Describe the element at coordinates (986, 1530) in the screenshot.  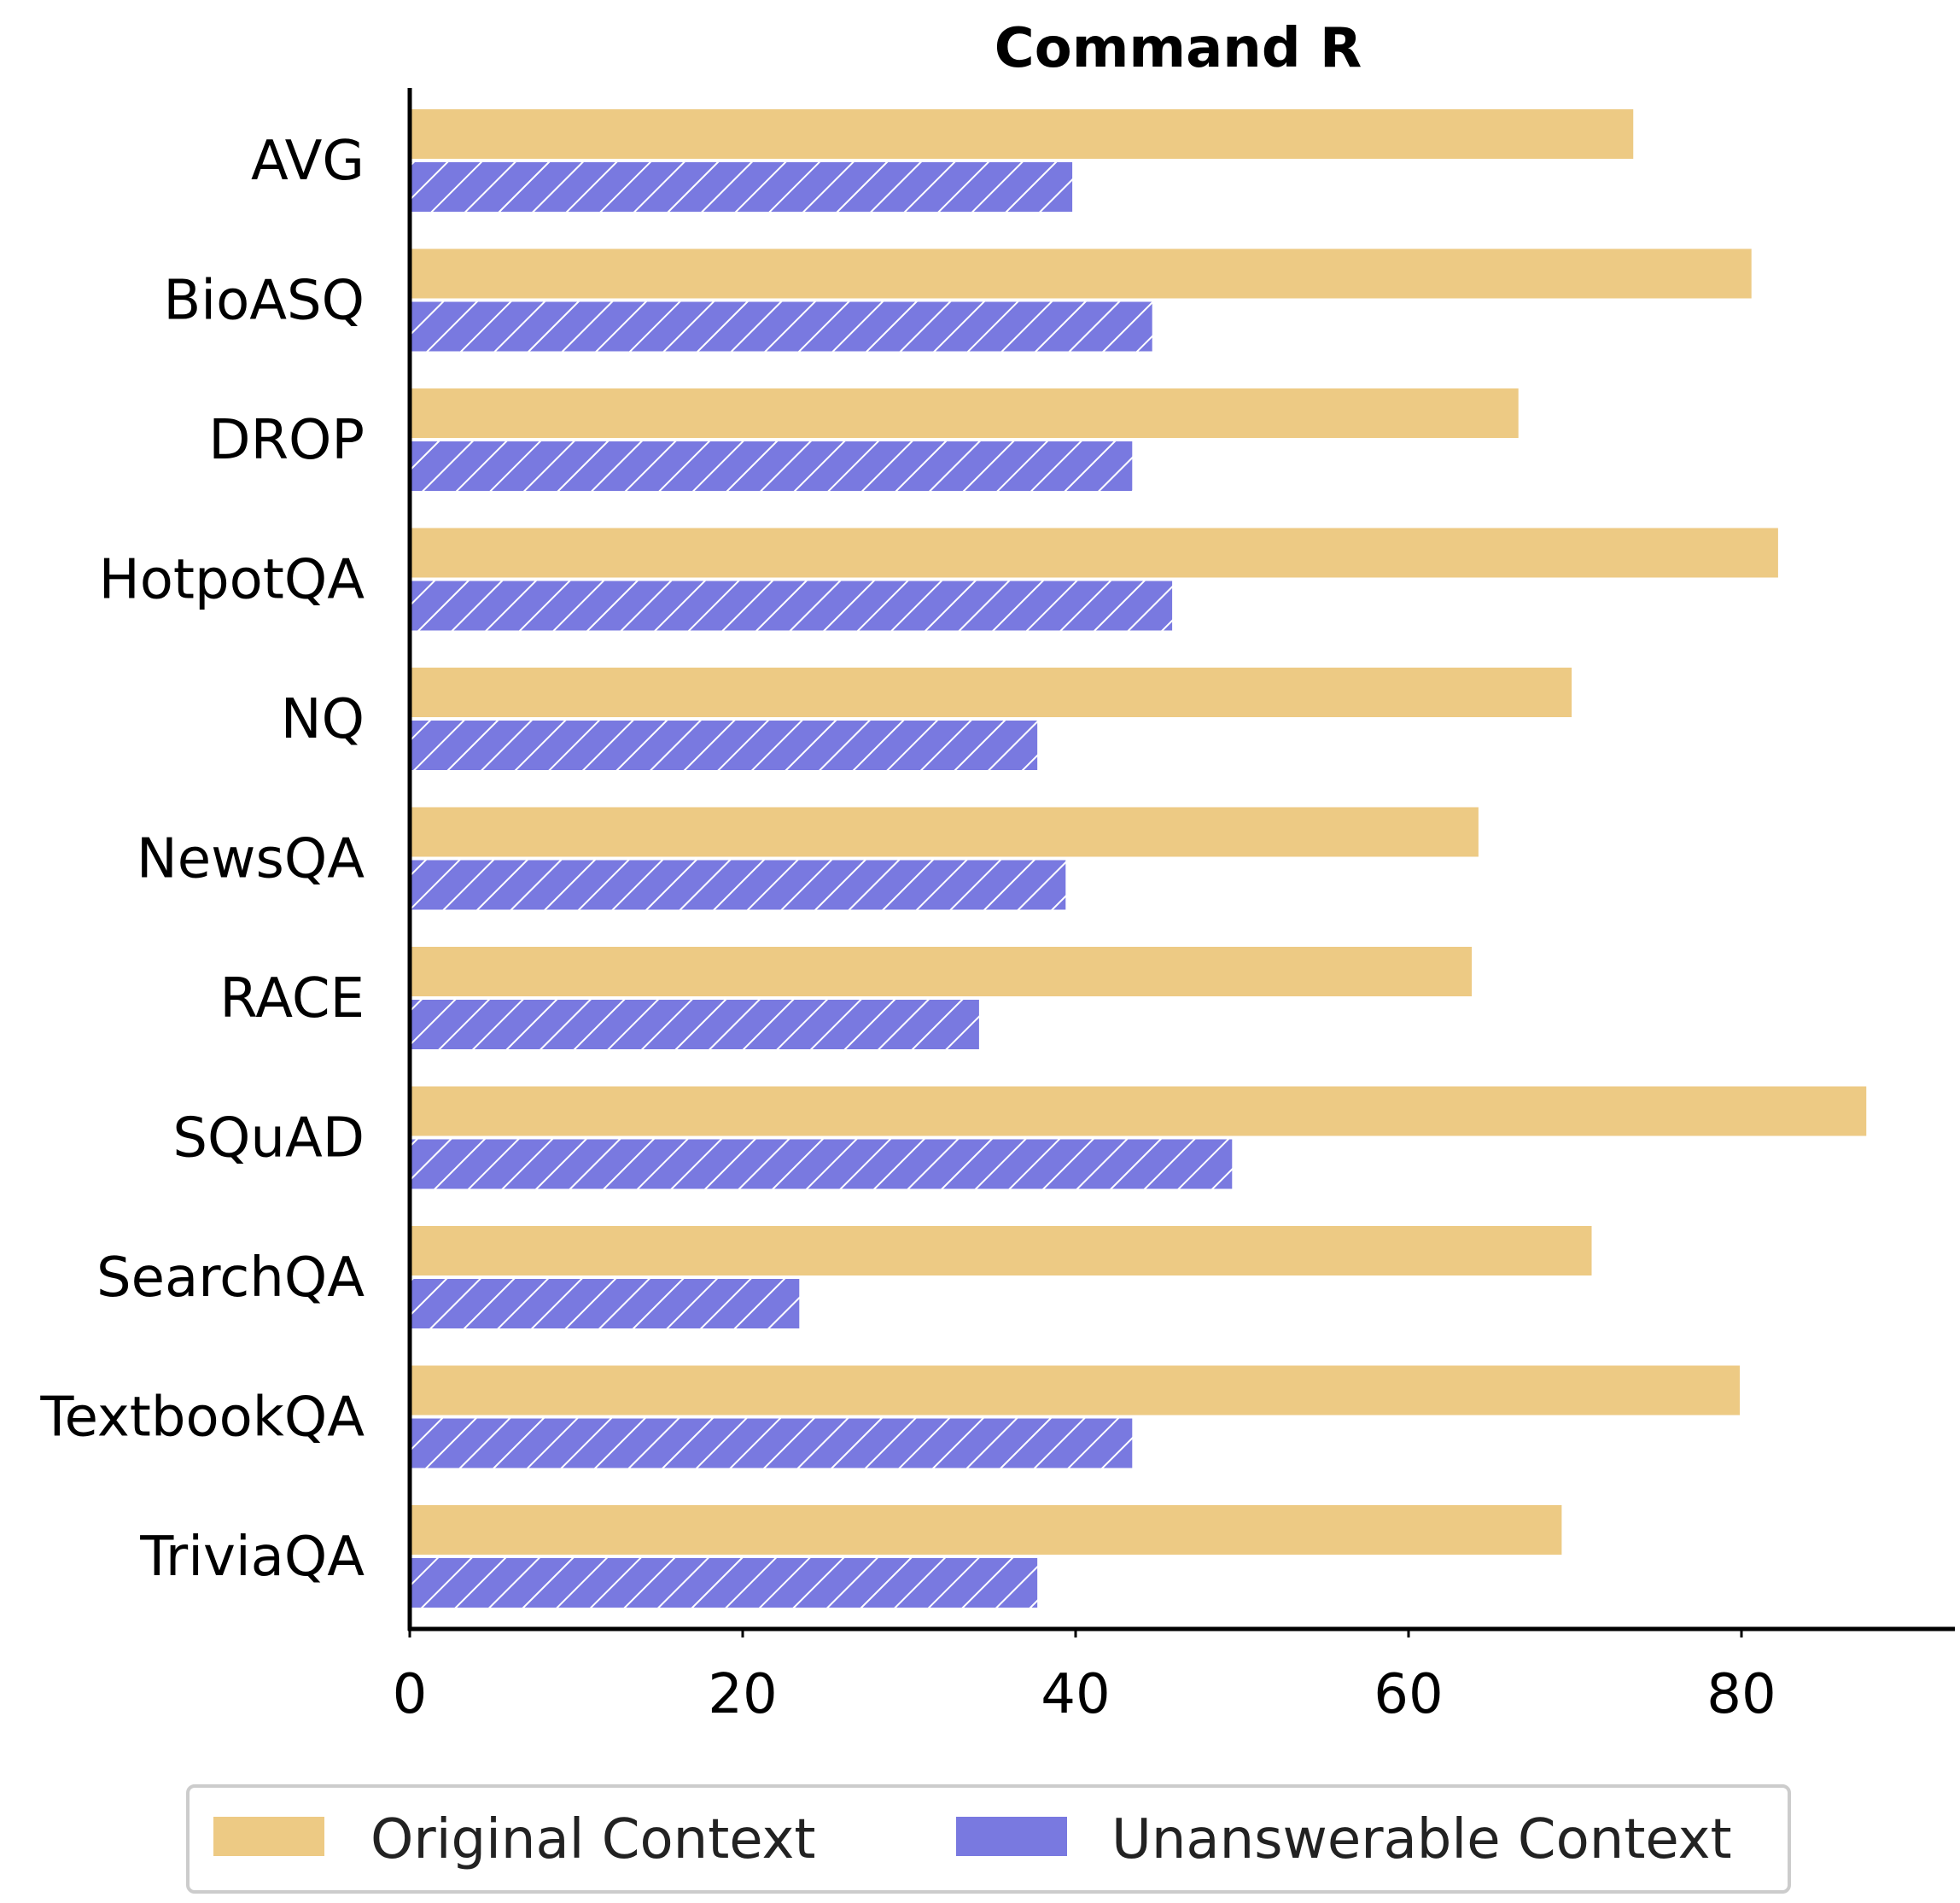
I see `bar-original-context-triviaqa` at that location.